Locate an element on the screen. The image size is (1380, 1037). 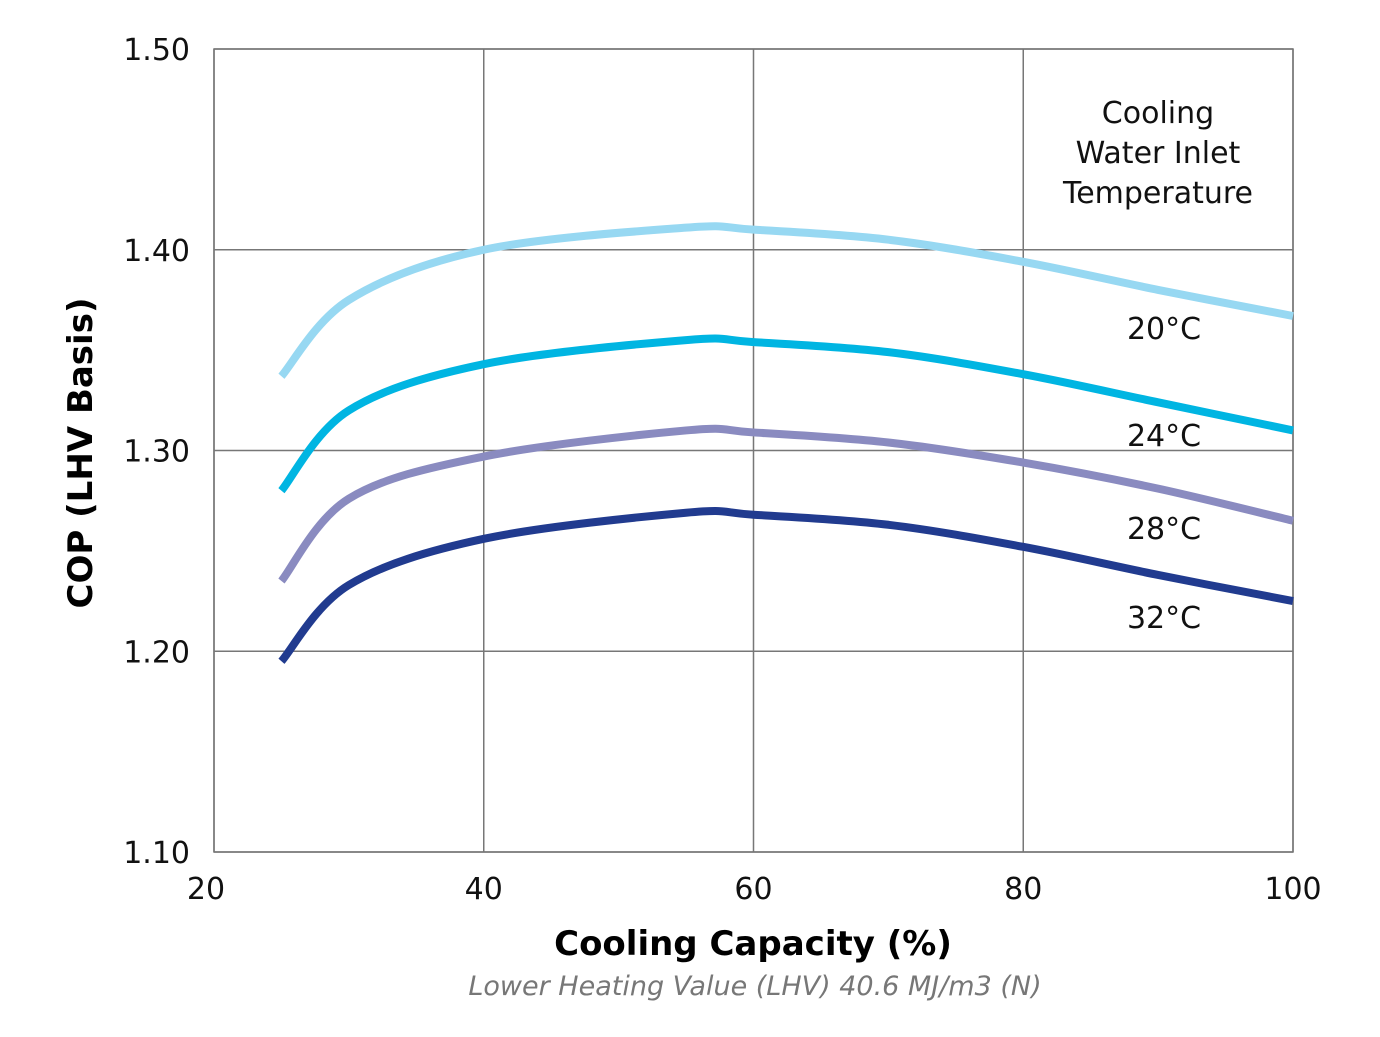
chart-subtitle: Lower Heating Value (LHV) 40.6 MJ/m3 (N) is located at coordinates (754, 986).